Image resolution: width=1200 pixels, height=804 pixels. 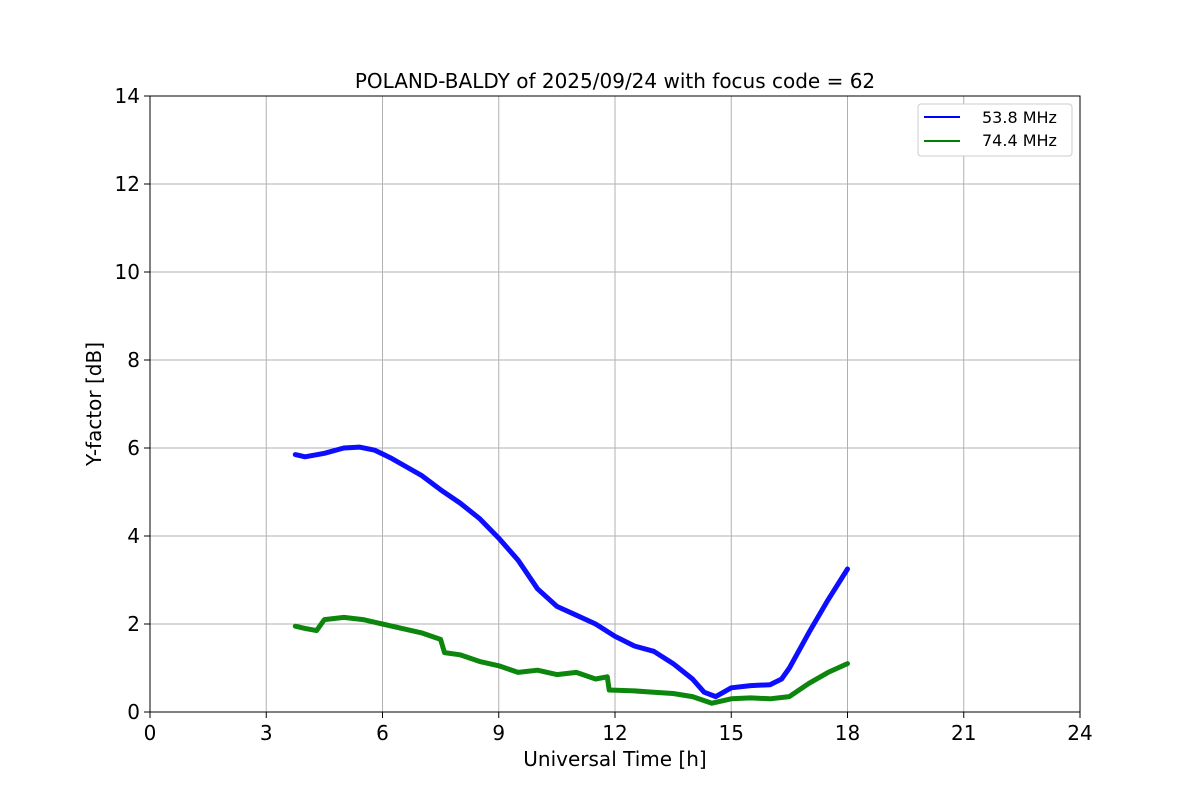 What do you see at coordinates (995, 130) in the screenshot?
I see `legend: 53.8 MHz 74.4 MHz` at bounding box center [995, 130].